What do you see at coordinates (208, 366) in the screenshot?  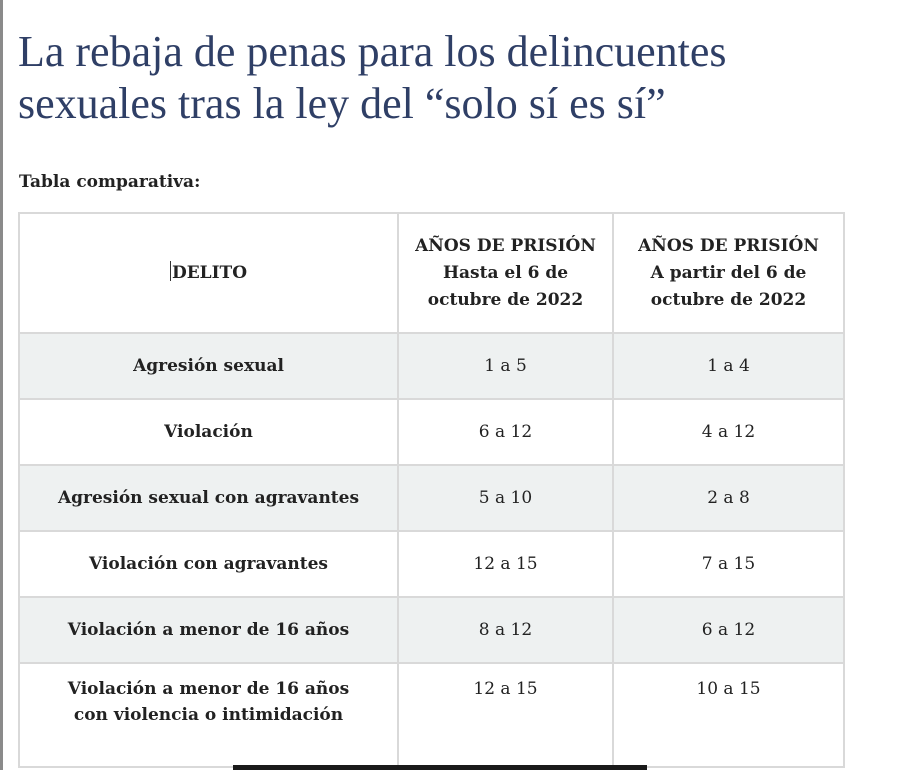 I see `cell-delito: Agresión sexual` at bounding box center [208, 366].